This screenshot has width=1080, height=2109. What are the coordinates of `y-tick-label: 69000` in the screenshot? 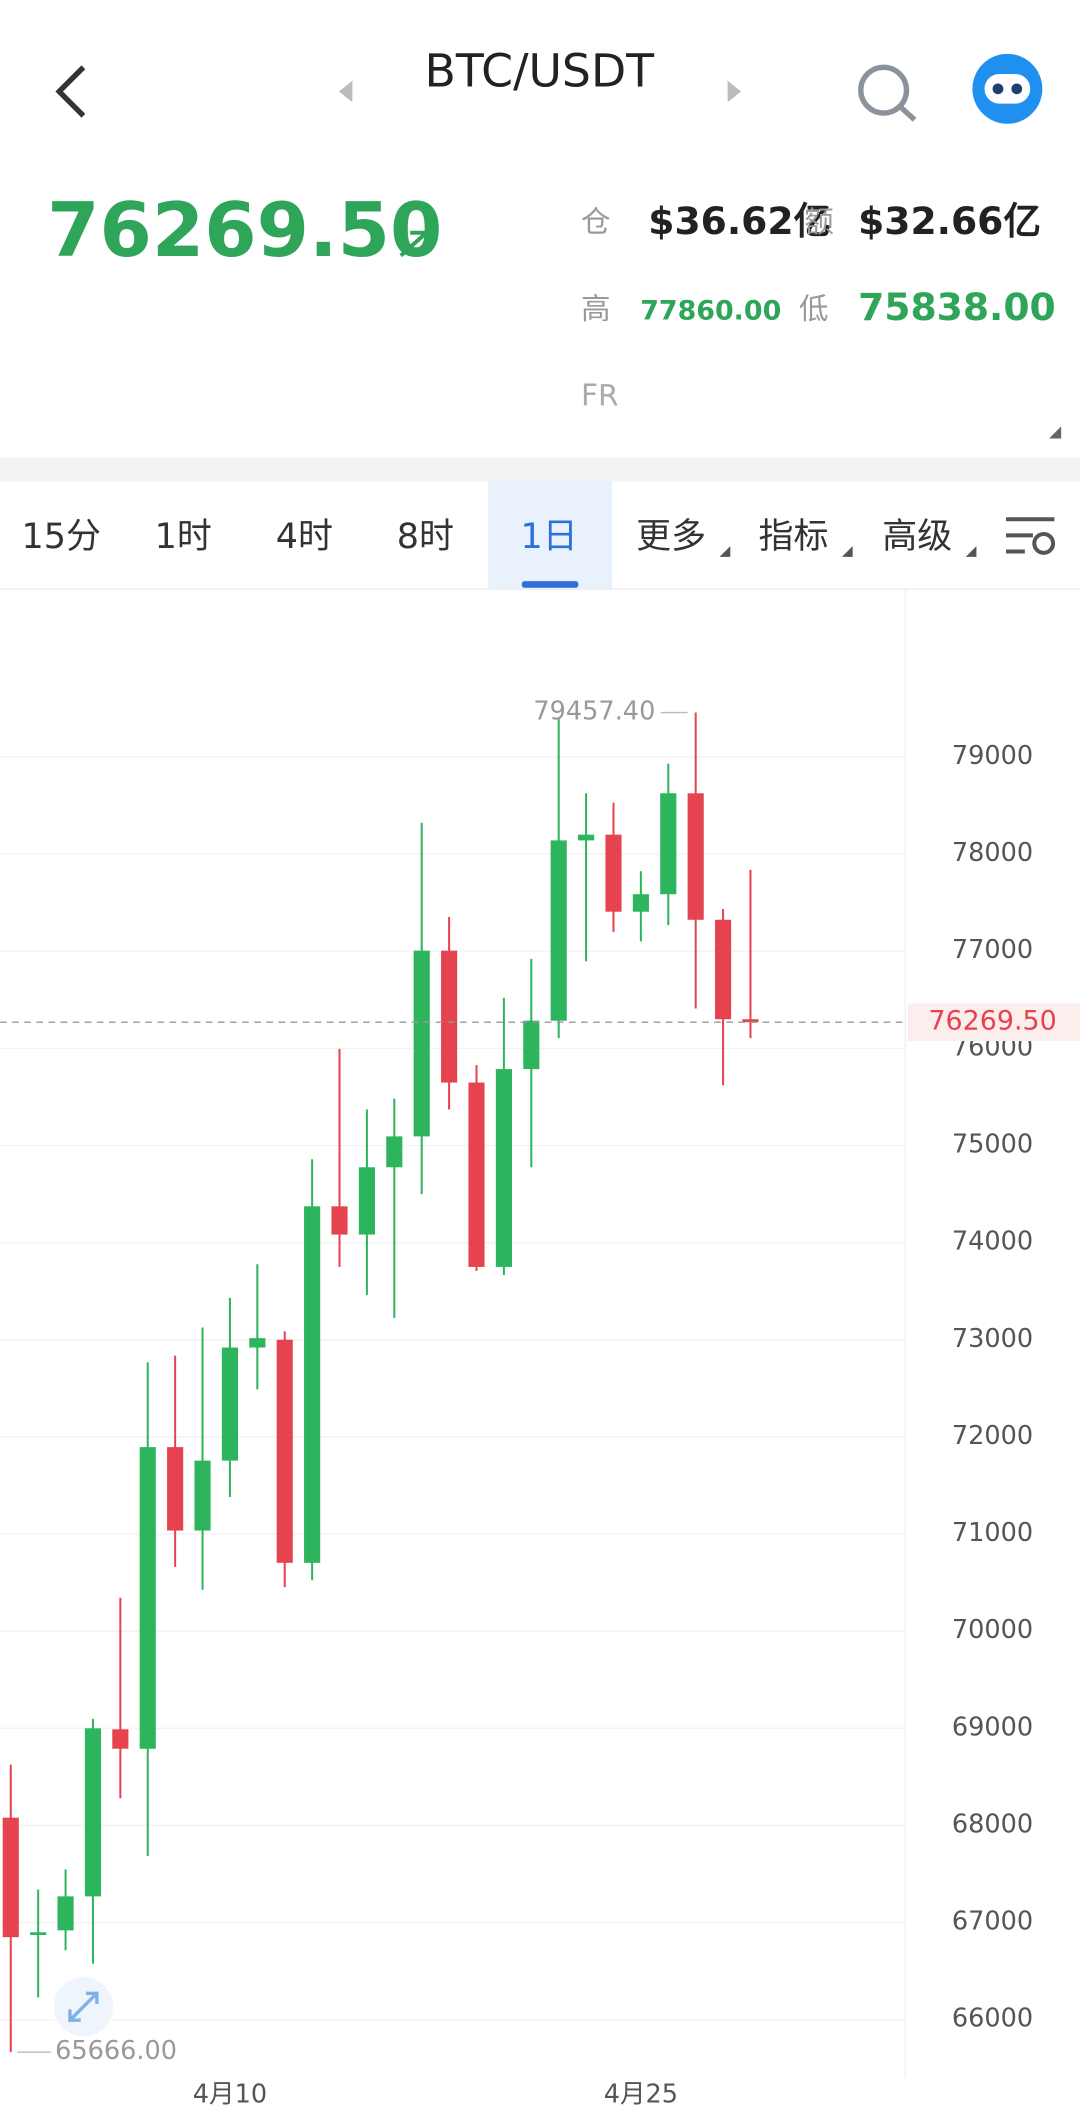 It's located at (992, 1727).